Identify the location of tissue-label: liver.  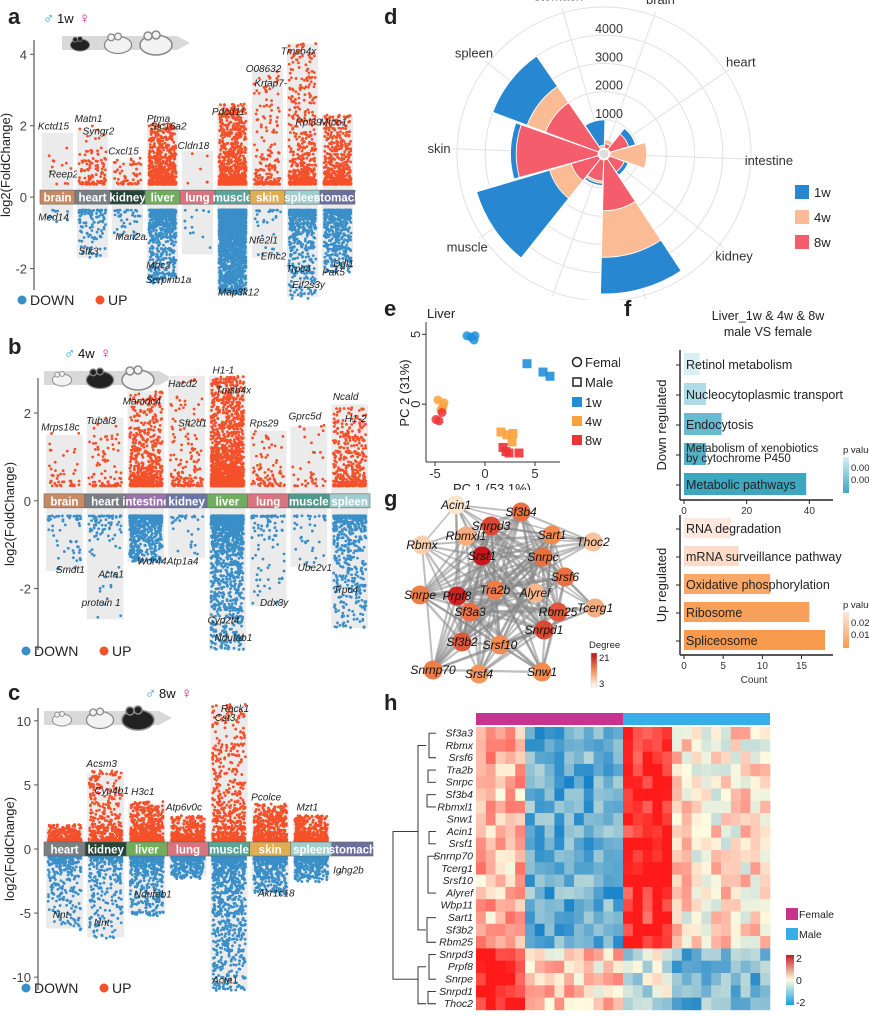
(163, 199).